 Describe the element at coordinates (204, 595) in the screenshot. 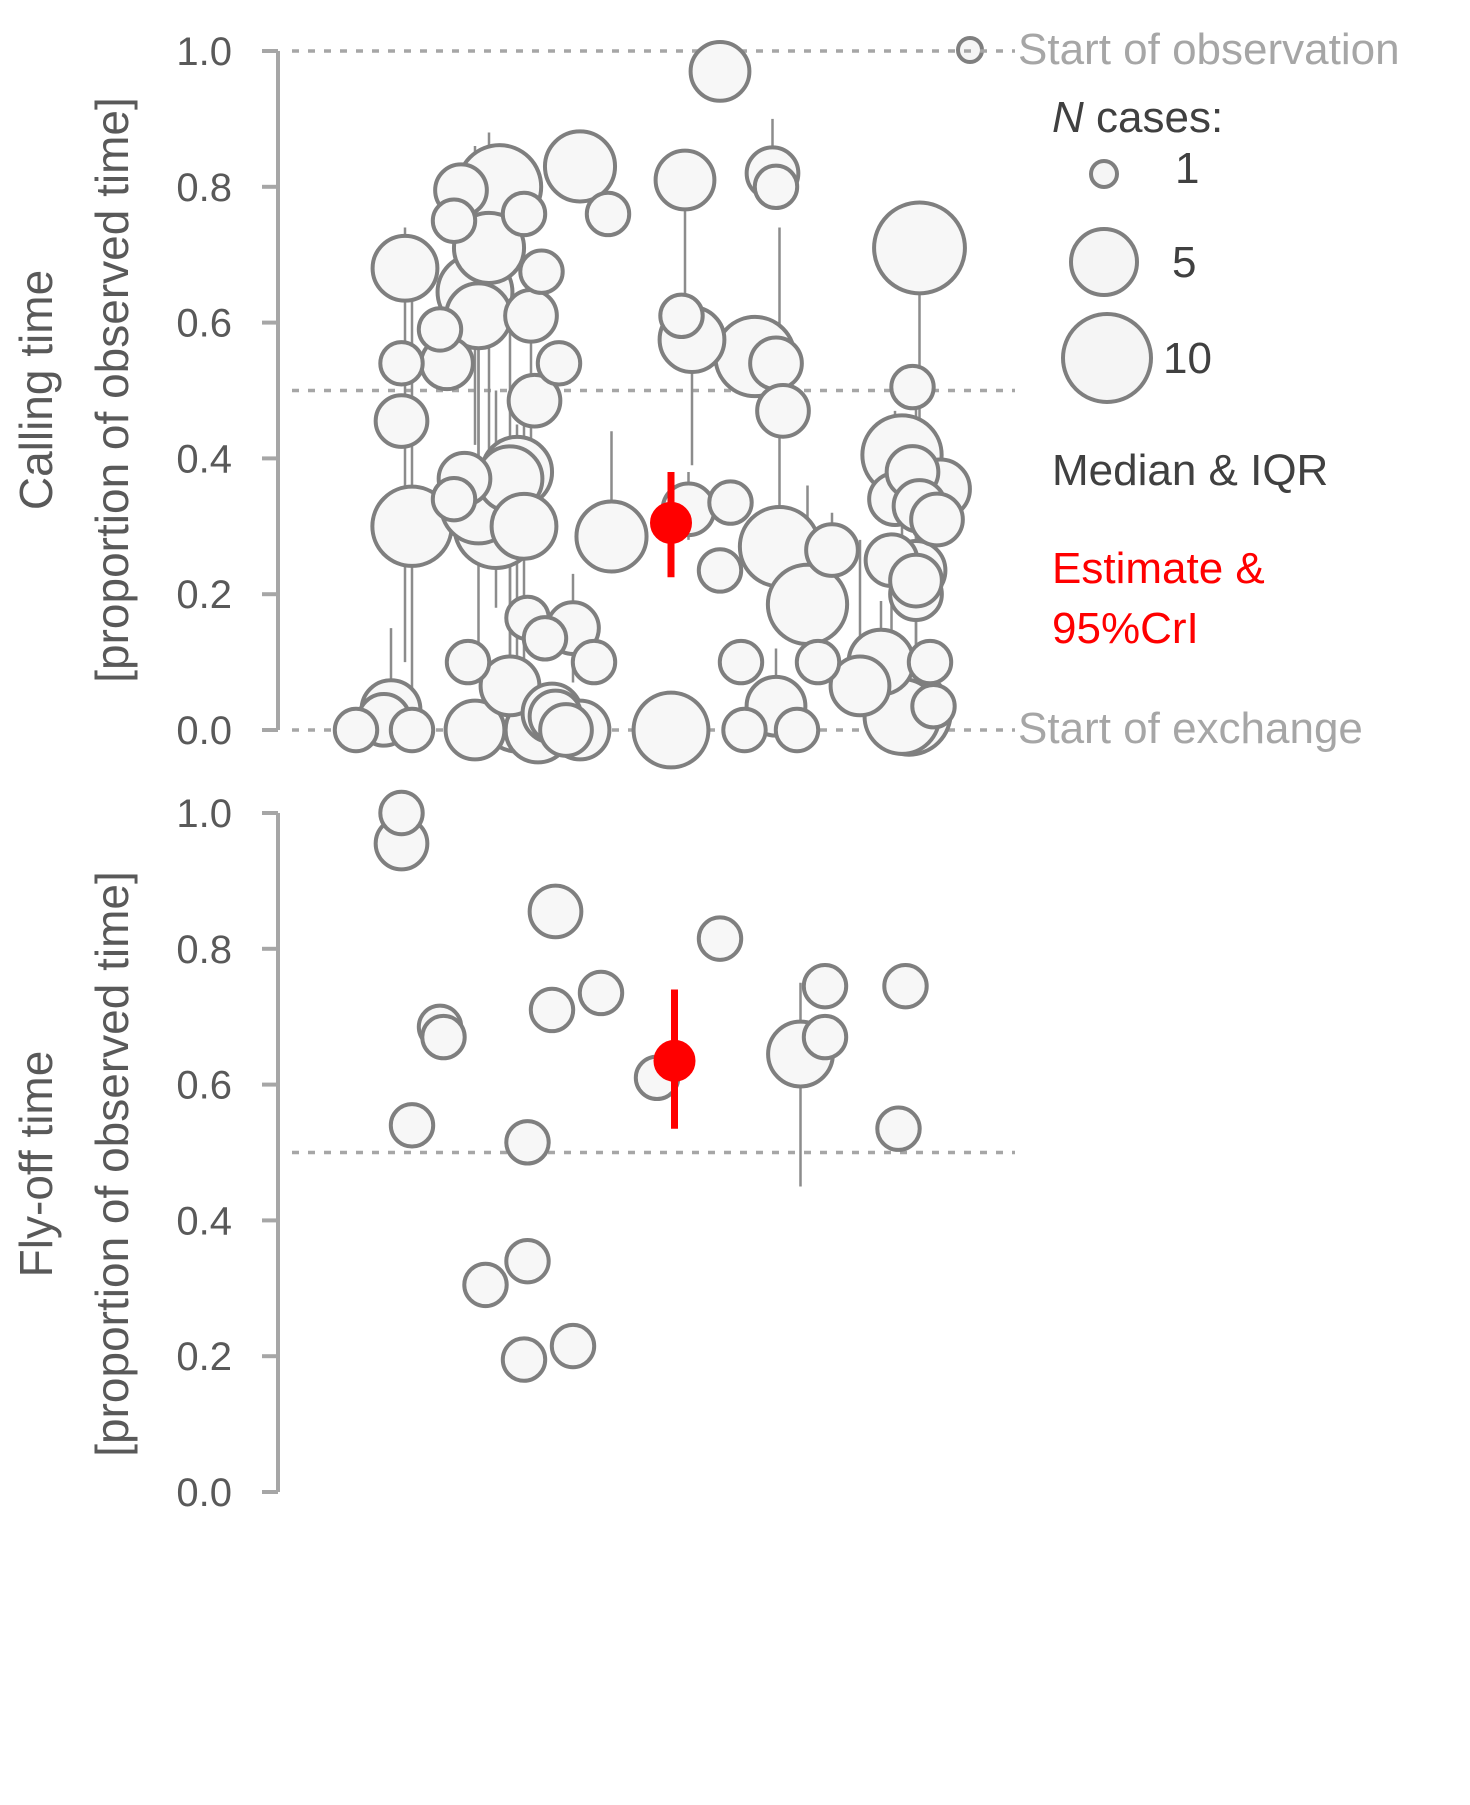

I see `panel1-y-tick-label: 0.2` at that location.